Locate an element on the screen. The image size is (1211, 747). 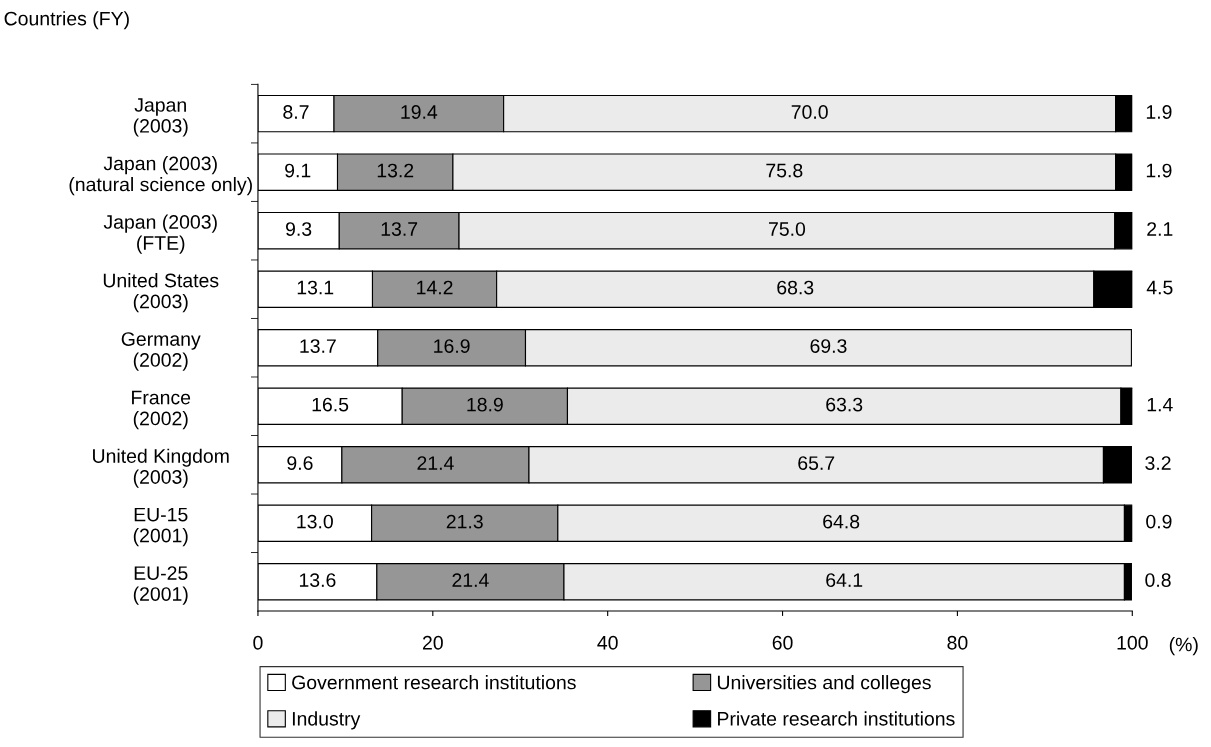
data-label: 63.3 is located at coordinates (844, 404).